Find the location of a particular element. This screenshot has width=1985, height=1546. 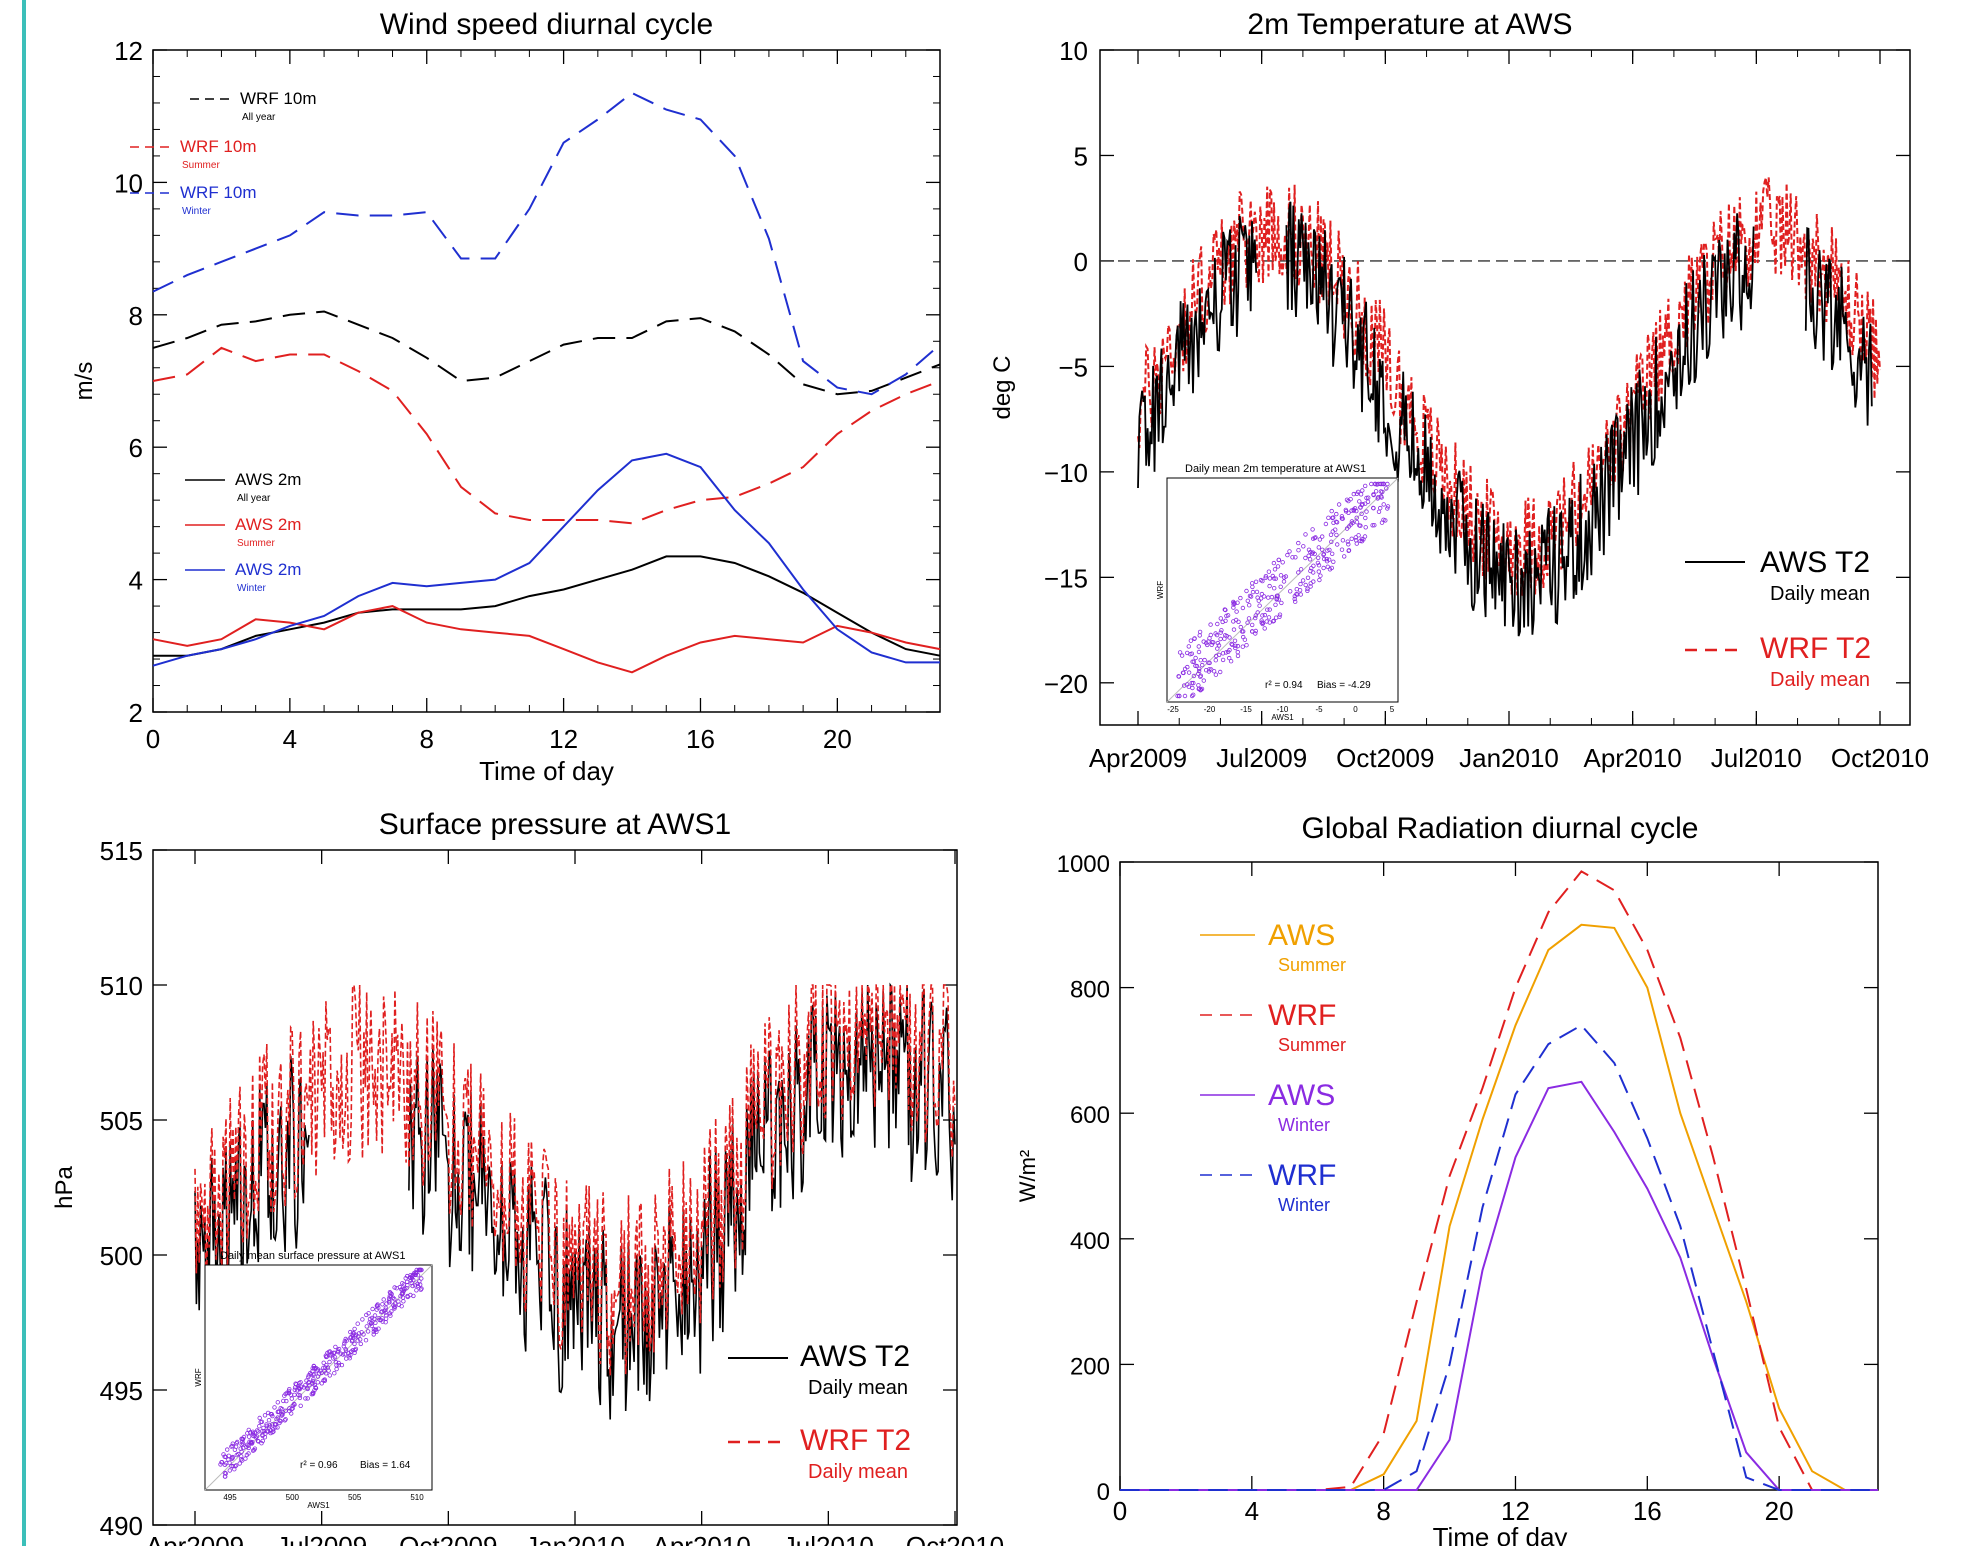

x-tick-label: 12 is located at coordinates (563, 739).